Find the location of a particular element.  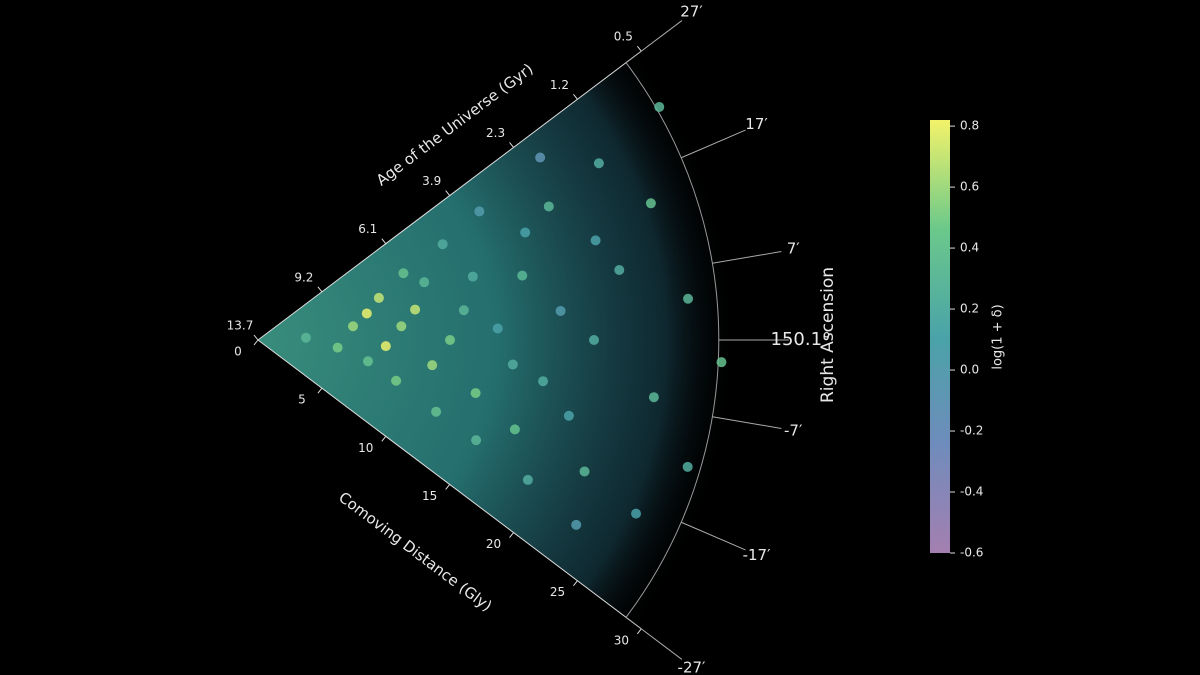

colorbar-tick-label: 0.8 is located at coordinates (969, 126).